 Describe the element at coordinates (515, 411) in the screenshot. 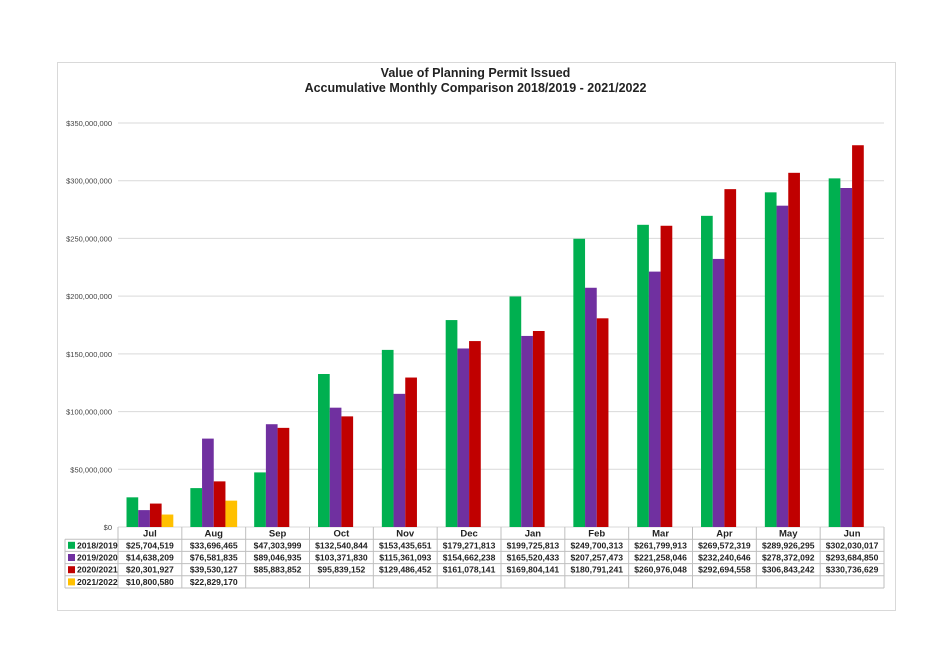

I see `bar-2018-2019-jan` at that location.